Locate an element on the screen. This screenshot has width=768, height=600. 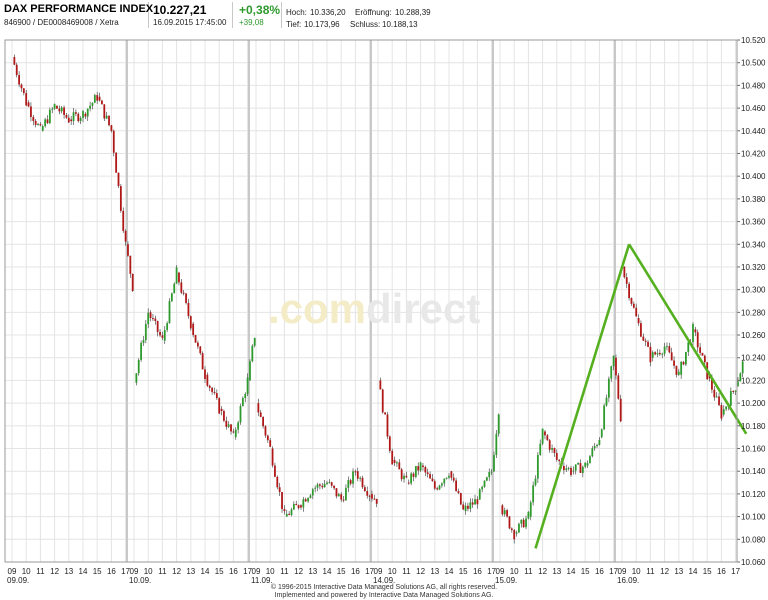
x-tick-label: 10 is located at coordinates (392, 571).